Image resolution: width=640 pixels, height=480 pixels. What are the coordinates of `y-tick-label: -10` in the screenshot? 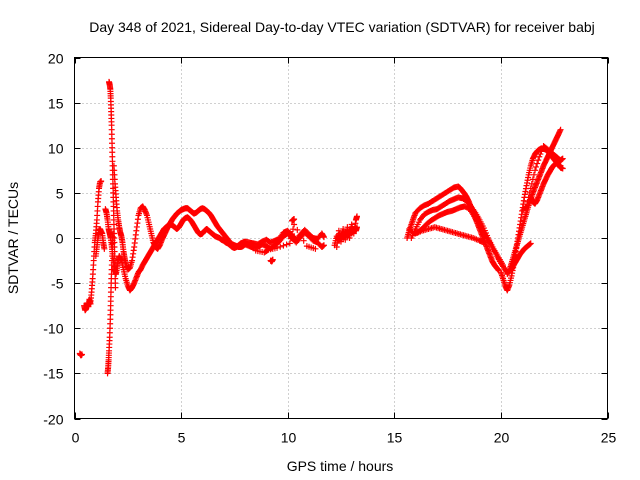 It's located at (53, 329).